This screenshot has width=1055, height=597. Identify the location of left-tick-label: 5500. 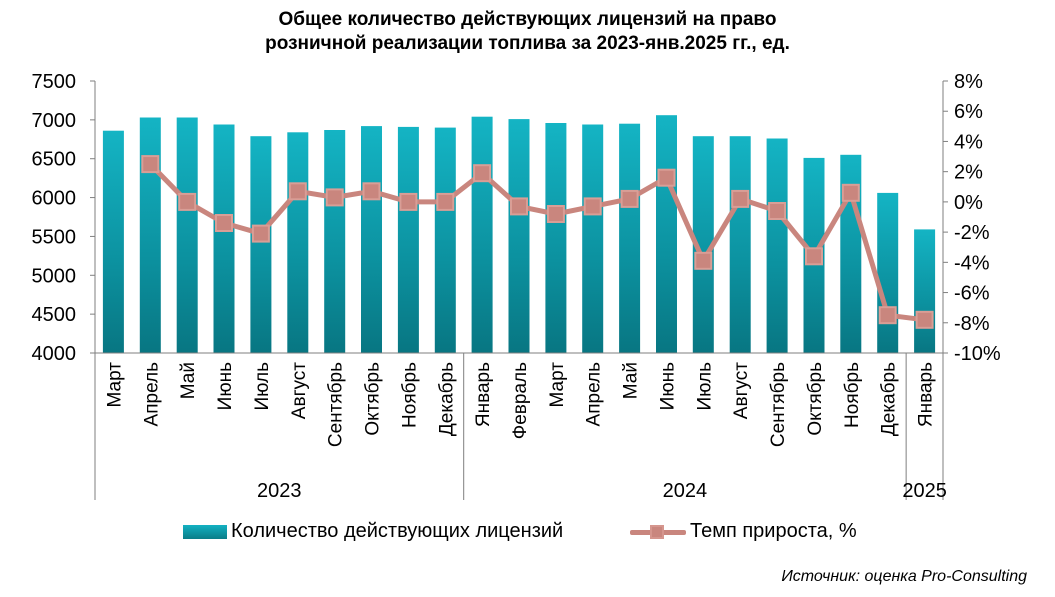
(54, 237).